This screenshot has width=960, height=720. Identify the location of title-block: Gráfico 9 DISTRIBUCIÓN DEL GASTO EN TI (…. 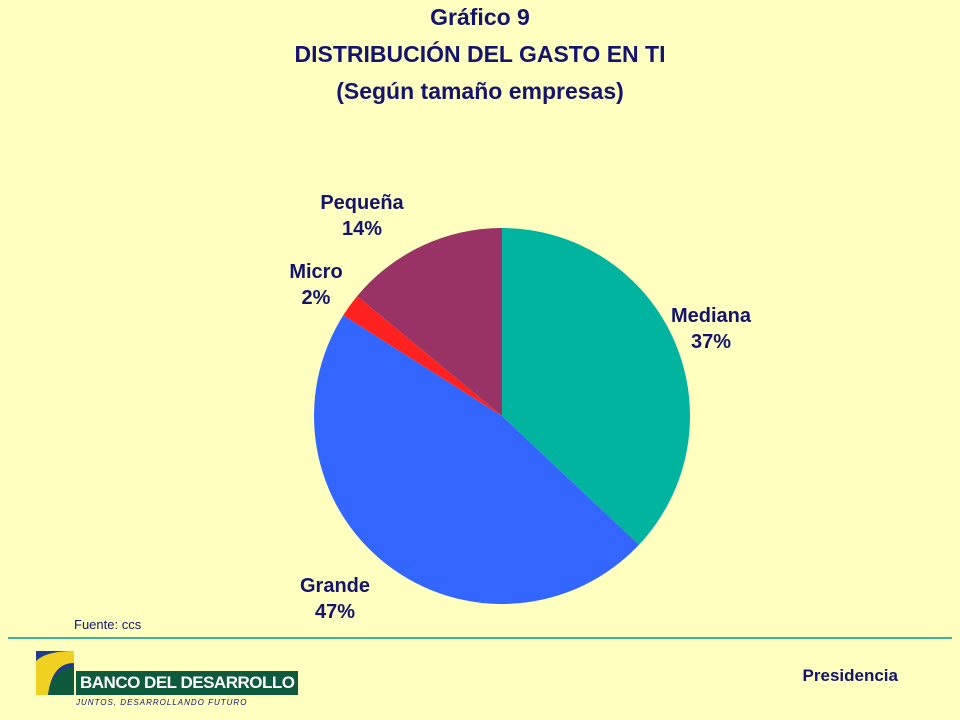
(480, 54).